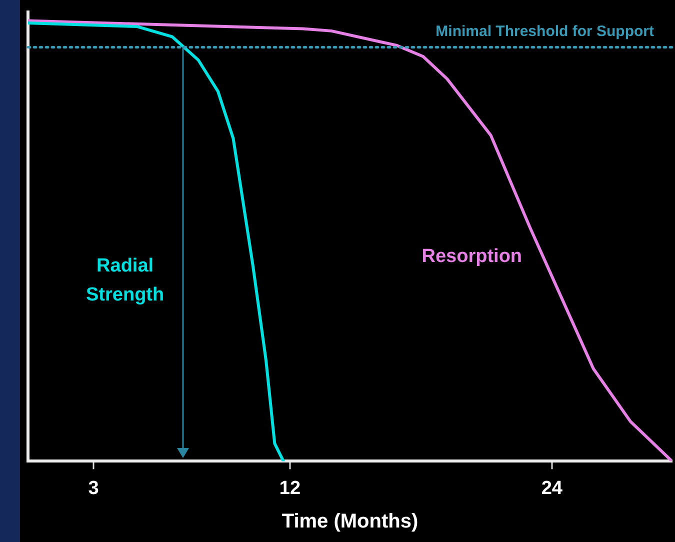 This screenshot has width=675, height=542. What do you see at coordinates (93, 488) in the screenshot?
I see `x-tick-label: 3` at bounding box center [93, 488].